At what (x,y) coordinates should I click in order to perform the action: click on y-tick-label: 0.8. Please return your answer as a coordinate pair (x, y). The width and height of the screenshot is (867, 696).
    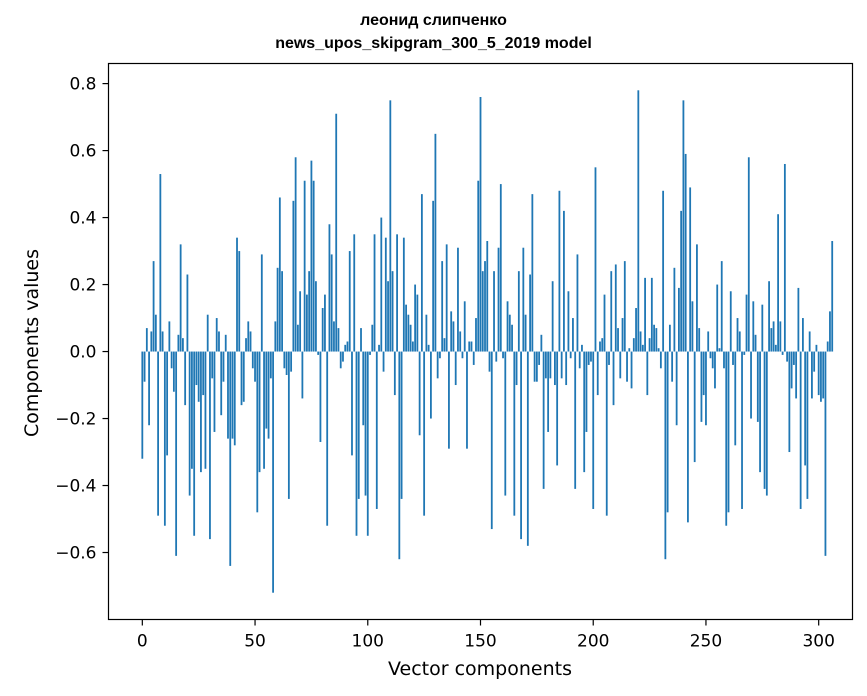
    Looking at the image, I should click on (82, 85).